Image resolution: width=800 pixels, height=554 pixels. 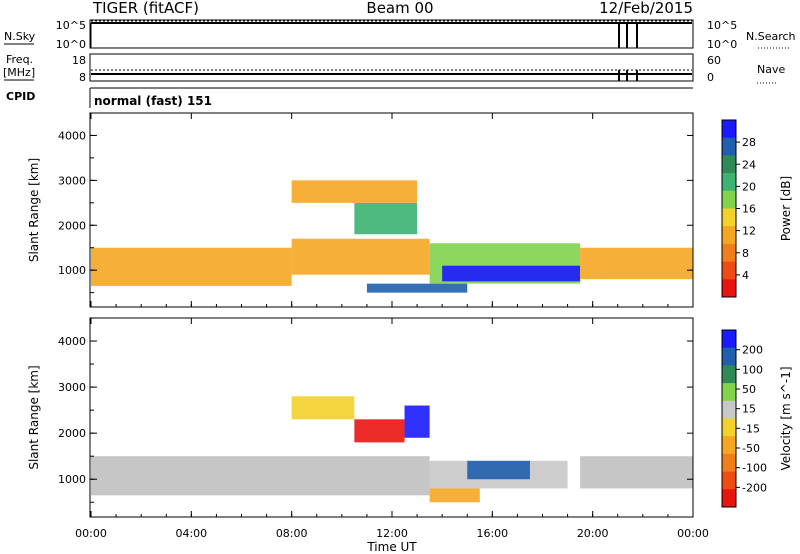 I want to click on colorbar-tick-label-6: -100, so click(x=754, y=468).